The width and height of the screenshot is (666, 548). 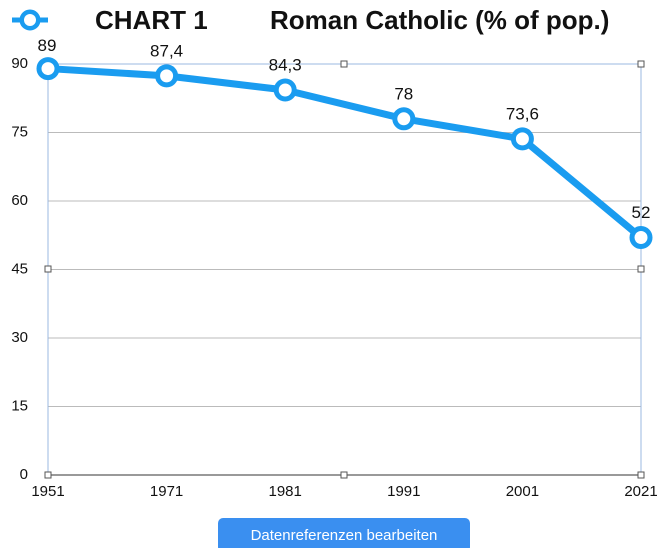 I want to click on edit-data-button: Datenreferenzen bearbeiten, so click(x=344, y=533).